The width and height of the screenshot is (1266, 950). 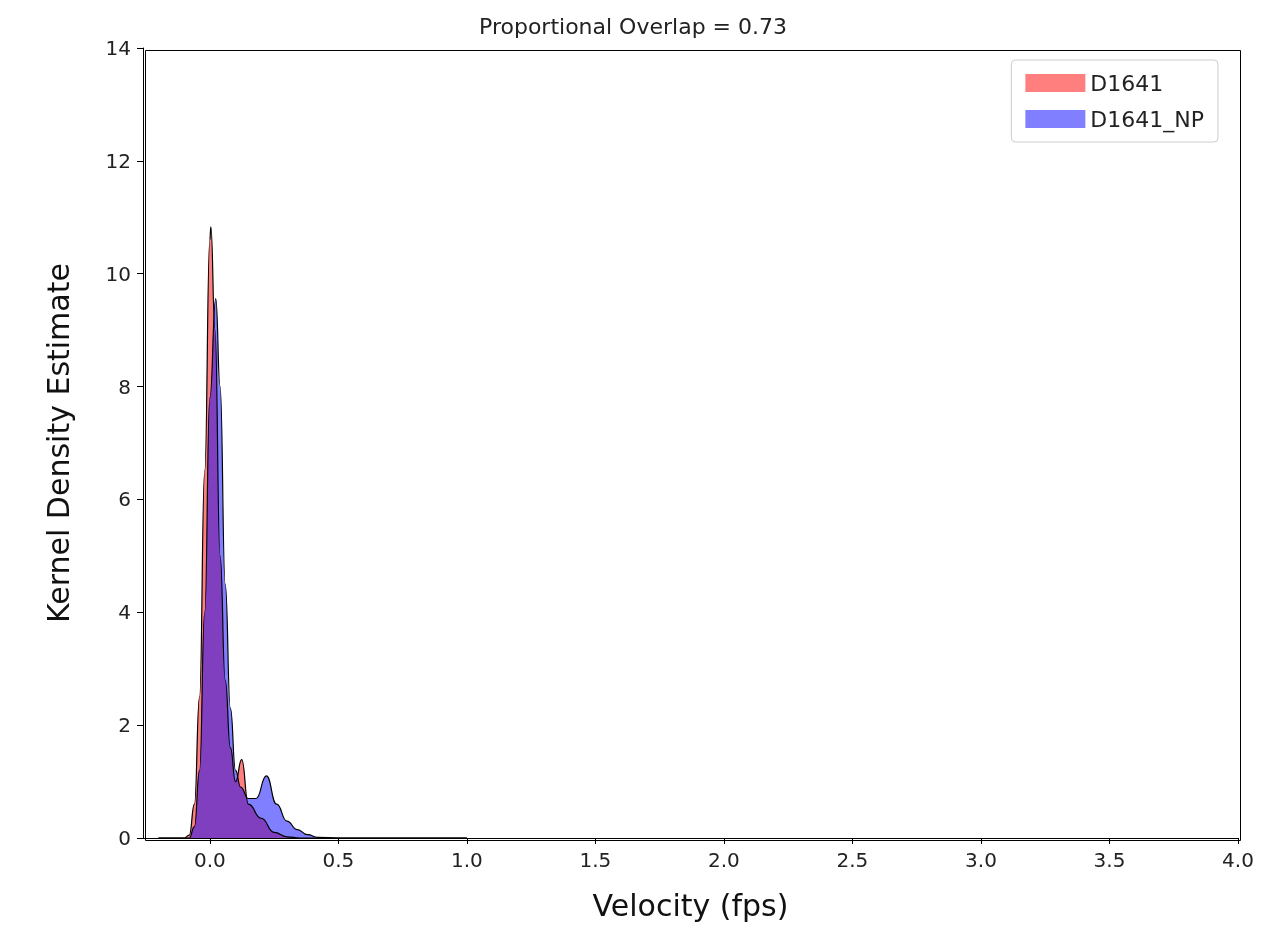 What do you see at coordinates (1147, 119) in the screenshot?
I see `legend-label: D1641_NP` at bounding box center [1147, 119].